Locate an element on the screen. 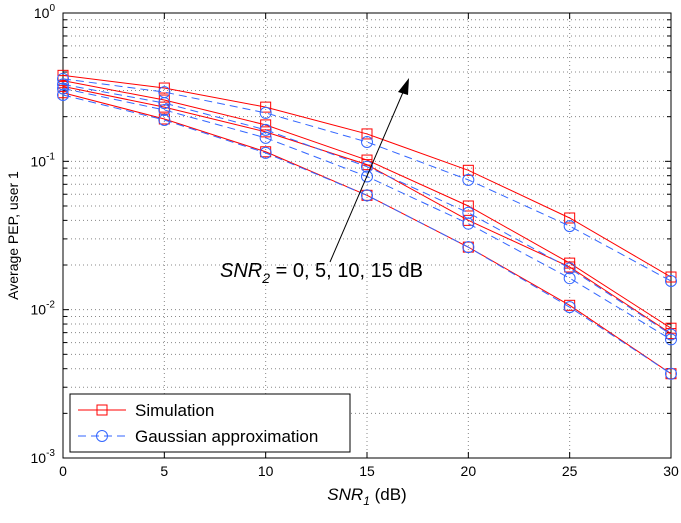  x-tick-label: 25 is located at coordinates (570, 471).